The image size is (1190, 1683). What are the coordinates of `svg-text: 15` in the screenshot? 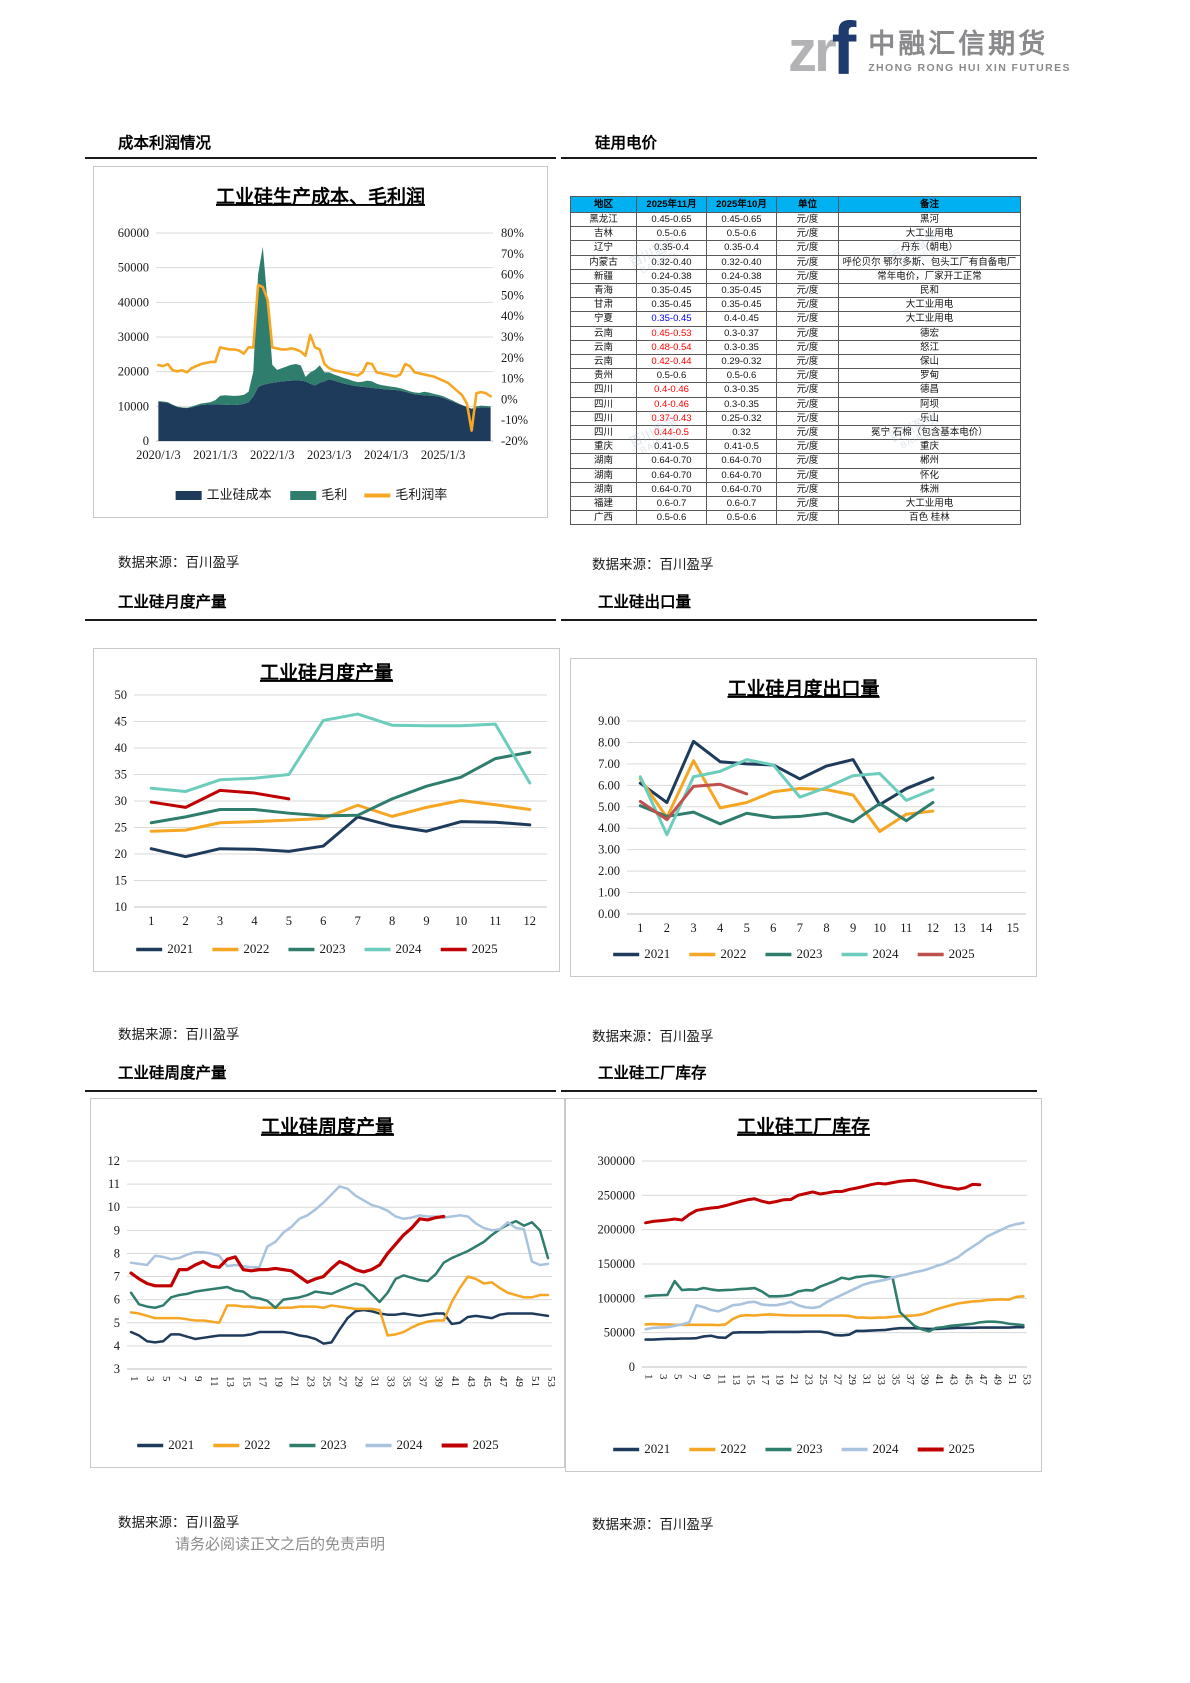 It's located at (750, 1380).